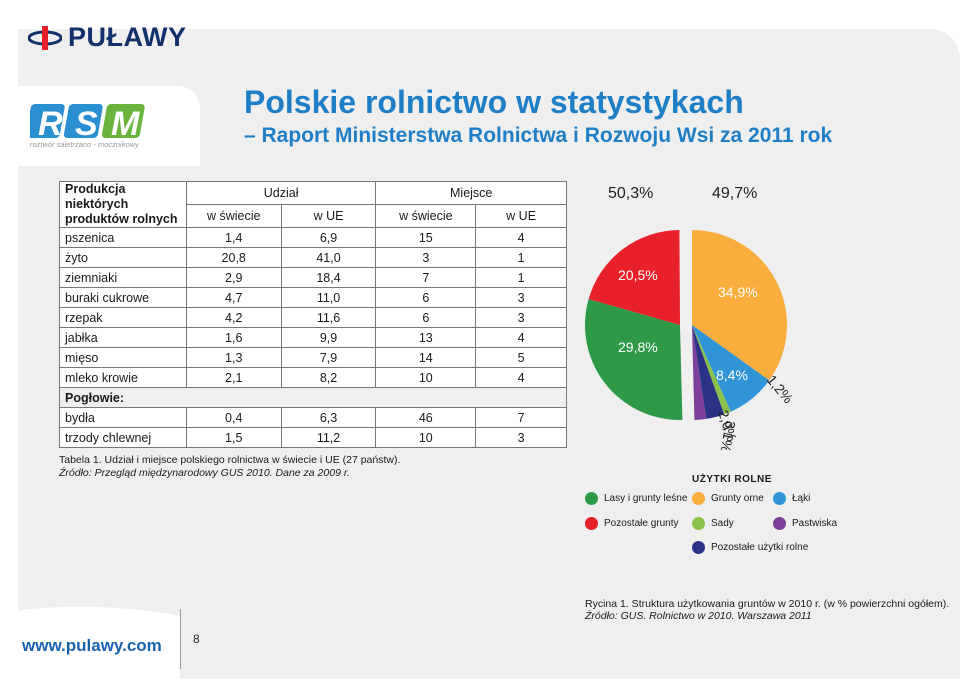 Image resolution: width=960 pixels, height=679 pixels. I want to click on rsm-letter-r: R, so click(50, 124).